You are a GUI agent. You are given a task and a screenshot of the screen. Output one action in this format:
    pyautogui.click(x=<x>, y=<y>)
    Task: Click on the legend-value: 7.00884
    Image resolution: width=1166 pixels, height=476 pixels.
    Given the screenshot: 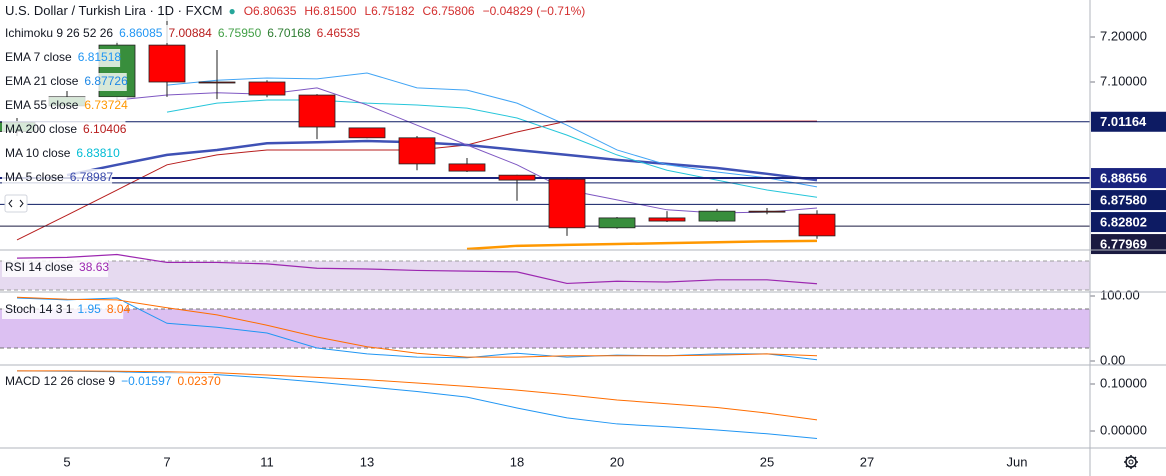 What is the action you would take?
    pyautogui.click(x=190, y=33)
    